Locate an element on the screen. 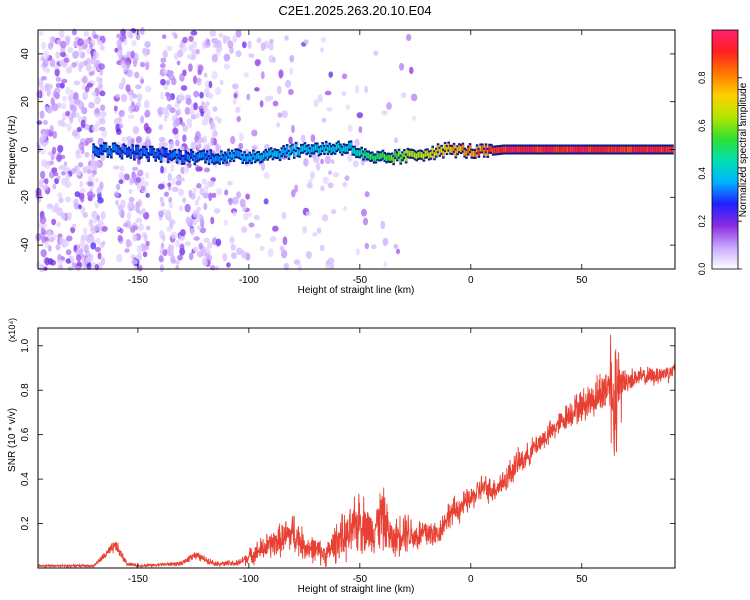 Image resolution: width=750 pixels, height=600 pixels. snr-y-scale-label: (x10⁴) is located at coordinates (12, 330).